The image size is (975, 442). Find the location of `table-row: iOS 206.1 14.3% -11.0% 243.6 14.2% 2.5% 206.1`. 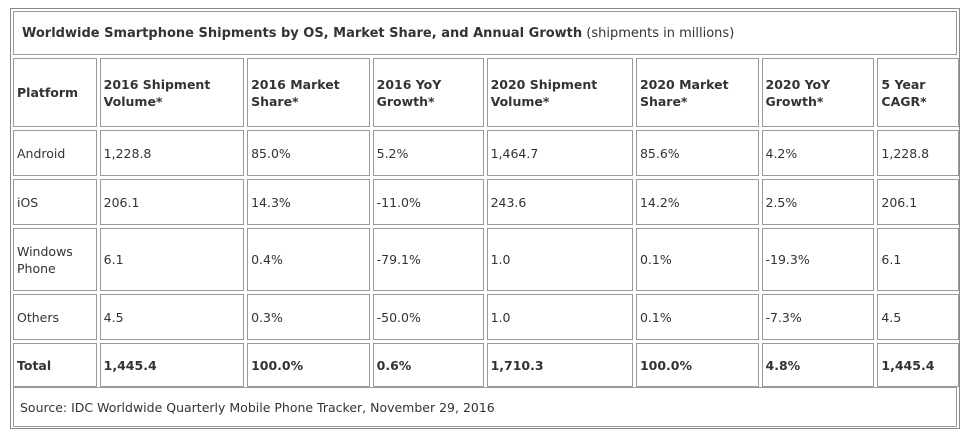

table-row: iOS 206.1 14.3% -11.0% 243.6 14.2% 2.5% 206.1 is located at coordinates (486, 202).